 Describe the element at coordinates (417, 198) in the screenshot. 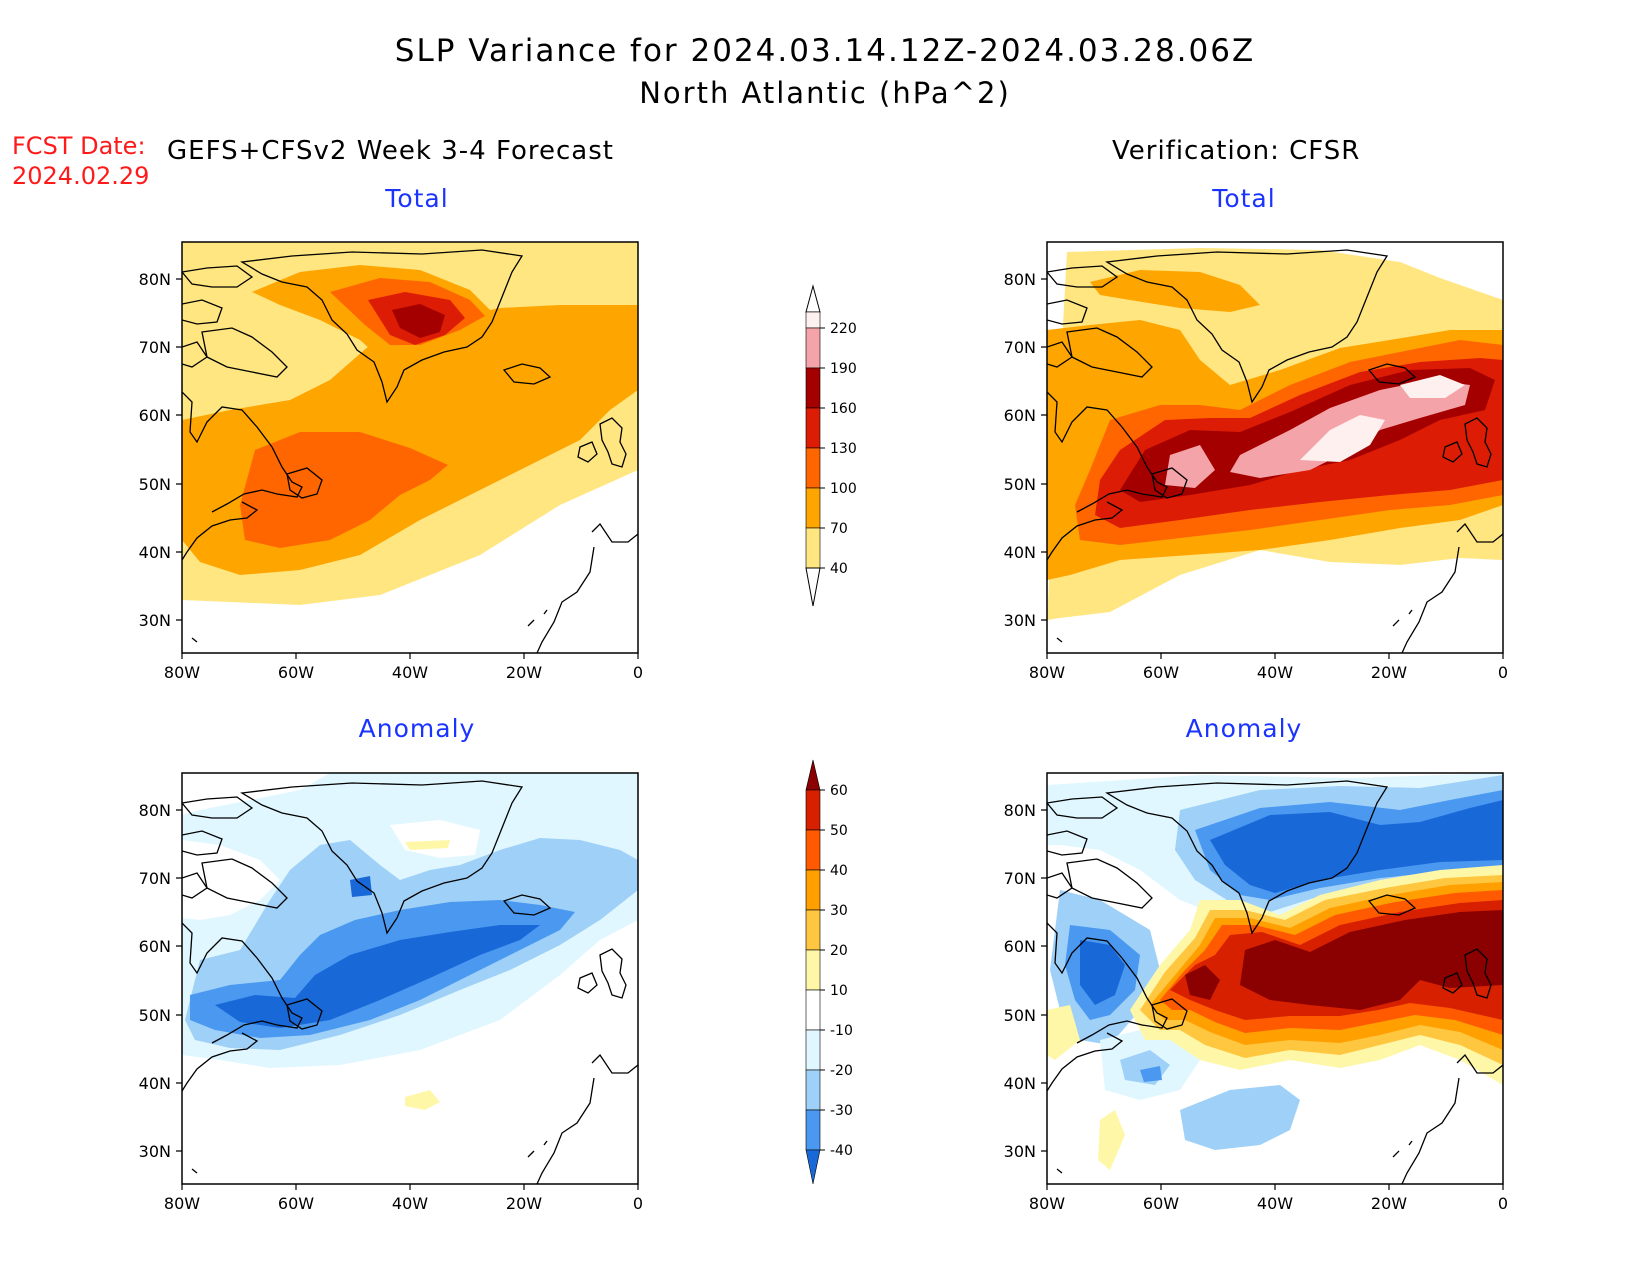

I see `panel-title-forecast-total: Total` at that location.